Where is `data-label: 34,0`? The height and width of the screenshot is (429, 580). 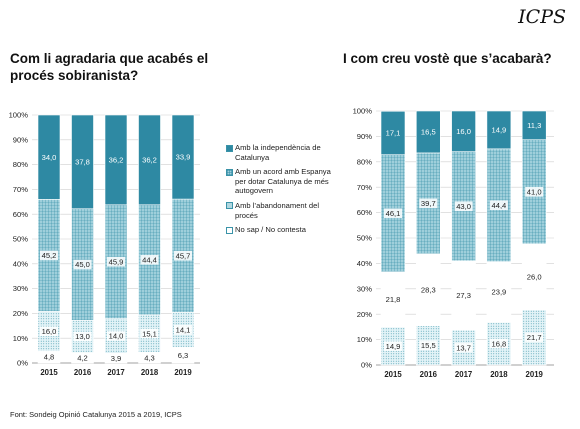 data-label: 34,0 is located at coordinates (49, 157).